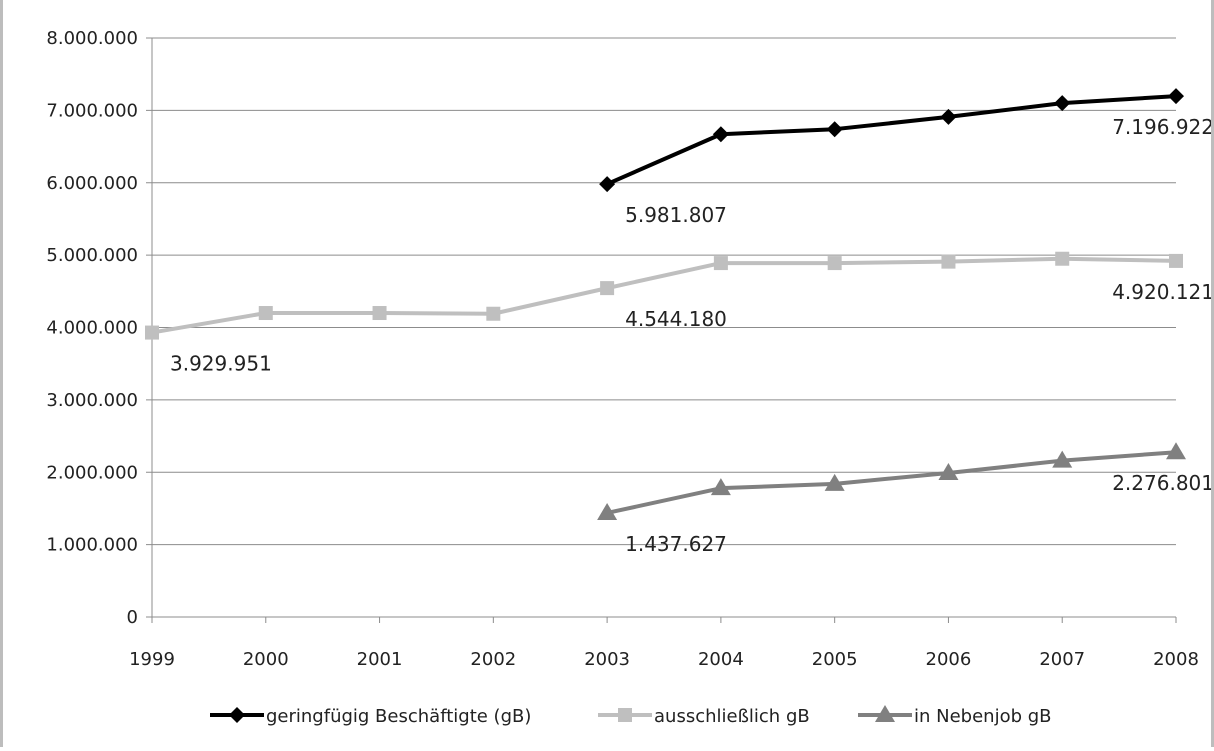  What do you see at coordinates (607, 659) in the screenshot?
I see `x-tick-label: 2003` at bounding box center [607, 659].